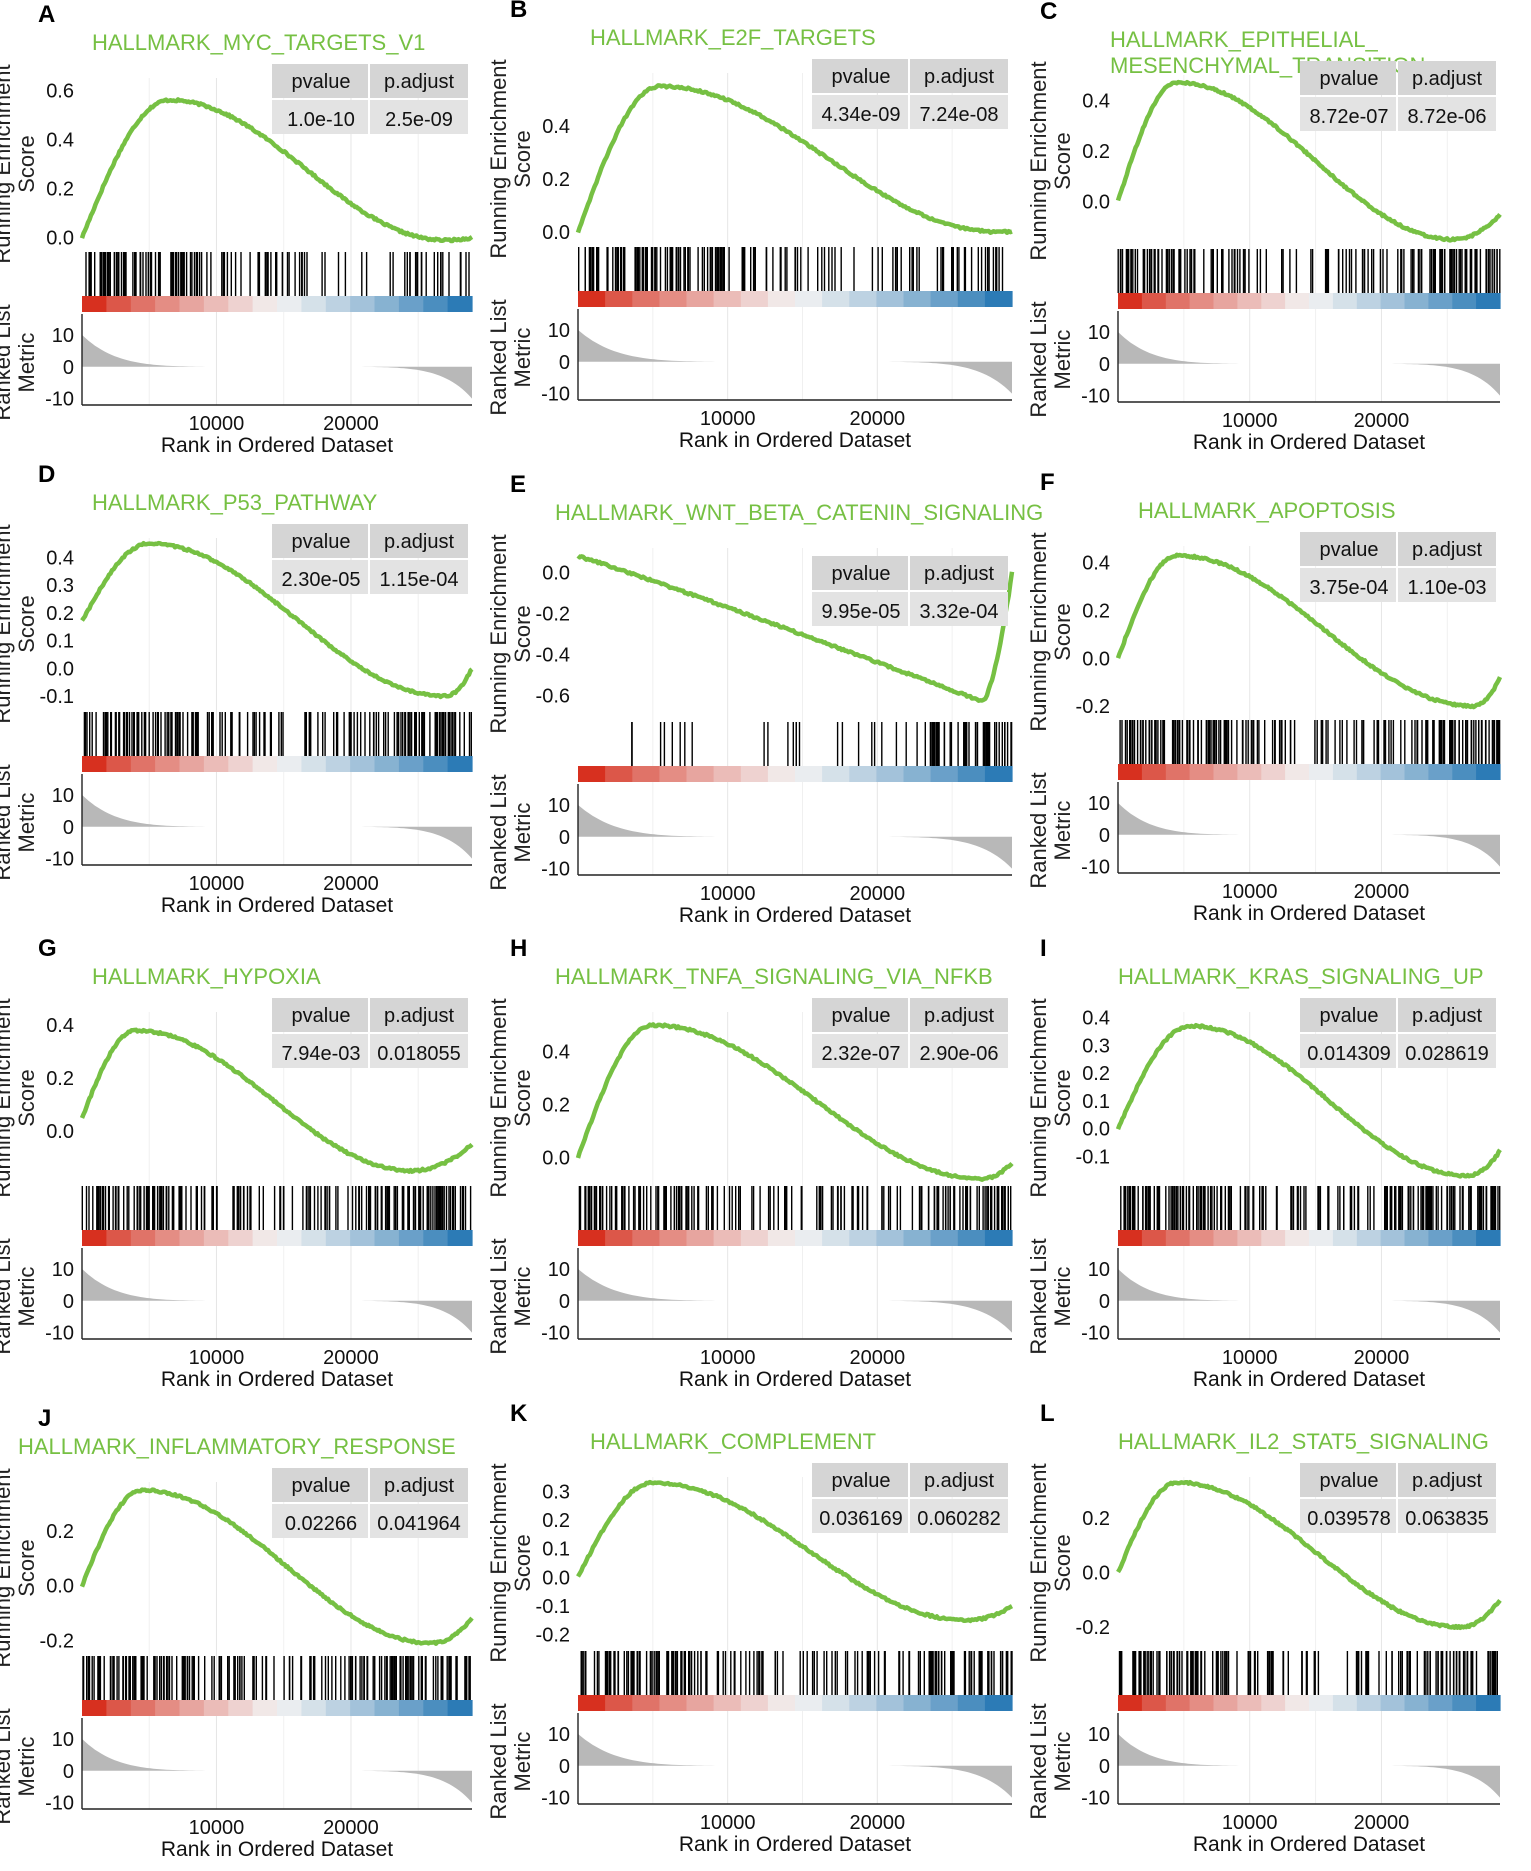  I want to click on table-pvalue: 2.30e-05, so click(321, 580).